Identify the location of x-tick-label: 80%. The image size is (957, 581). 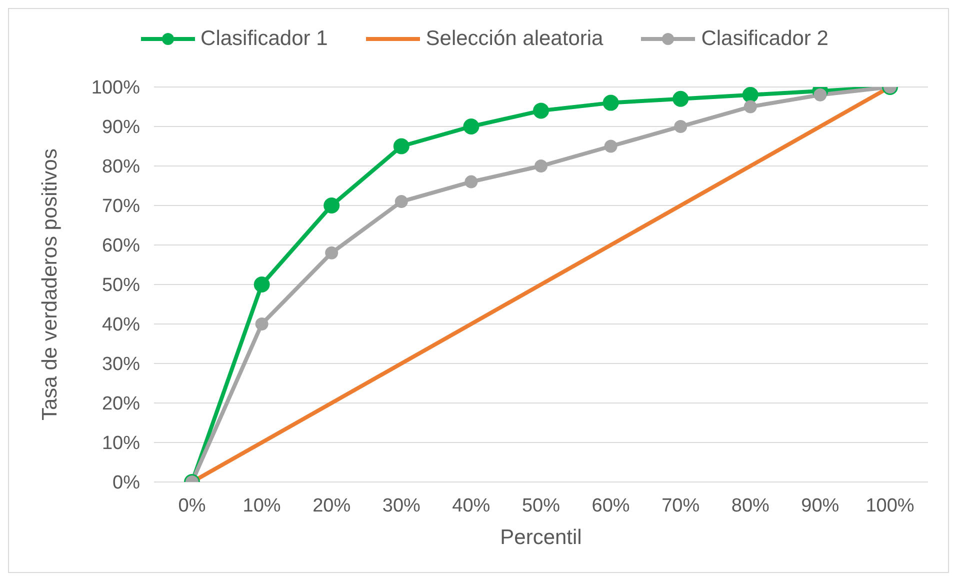
(750, 505).